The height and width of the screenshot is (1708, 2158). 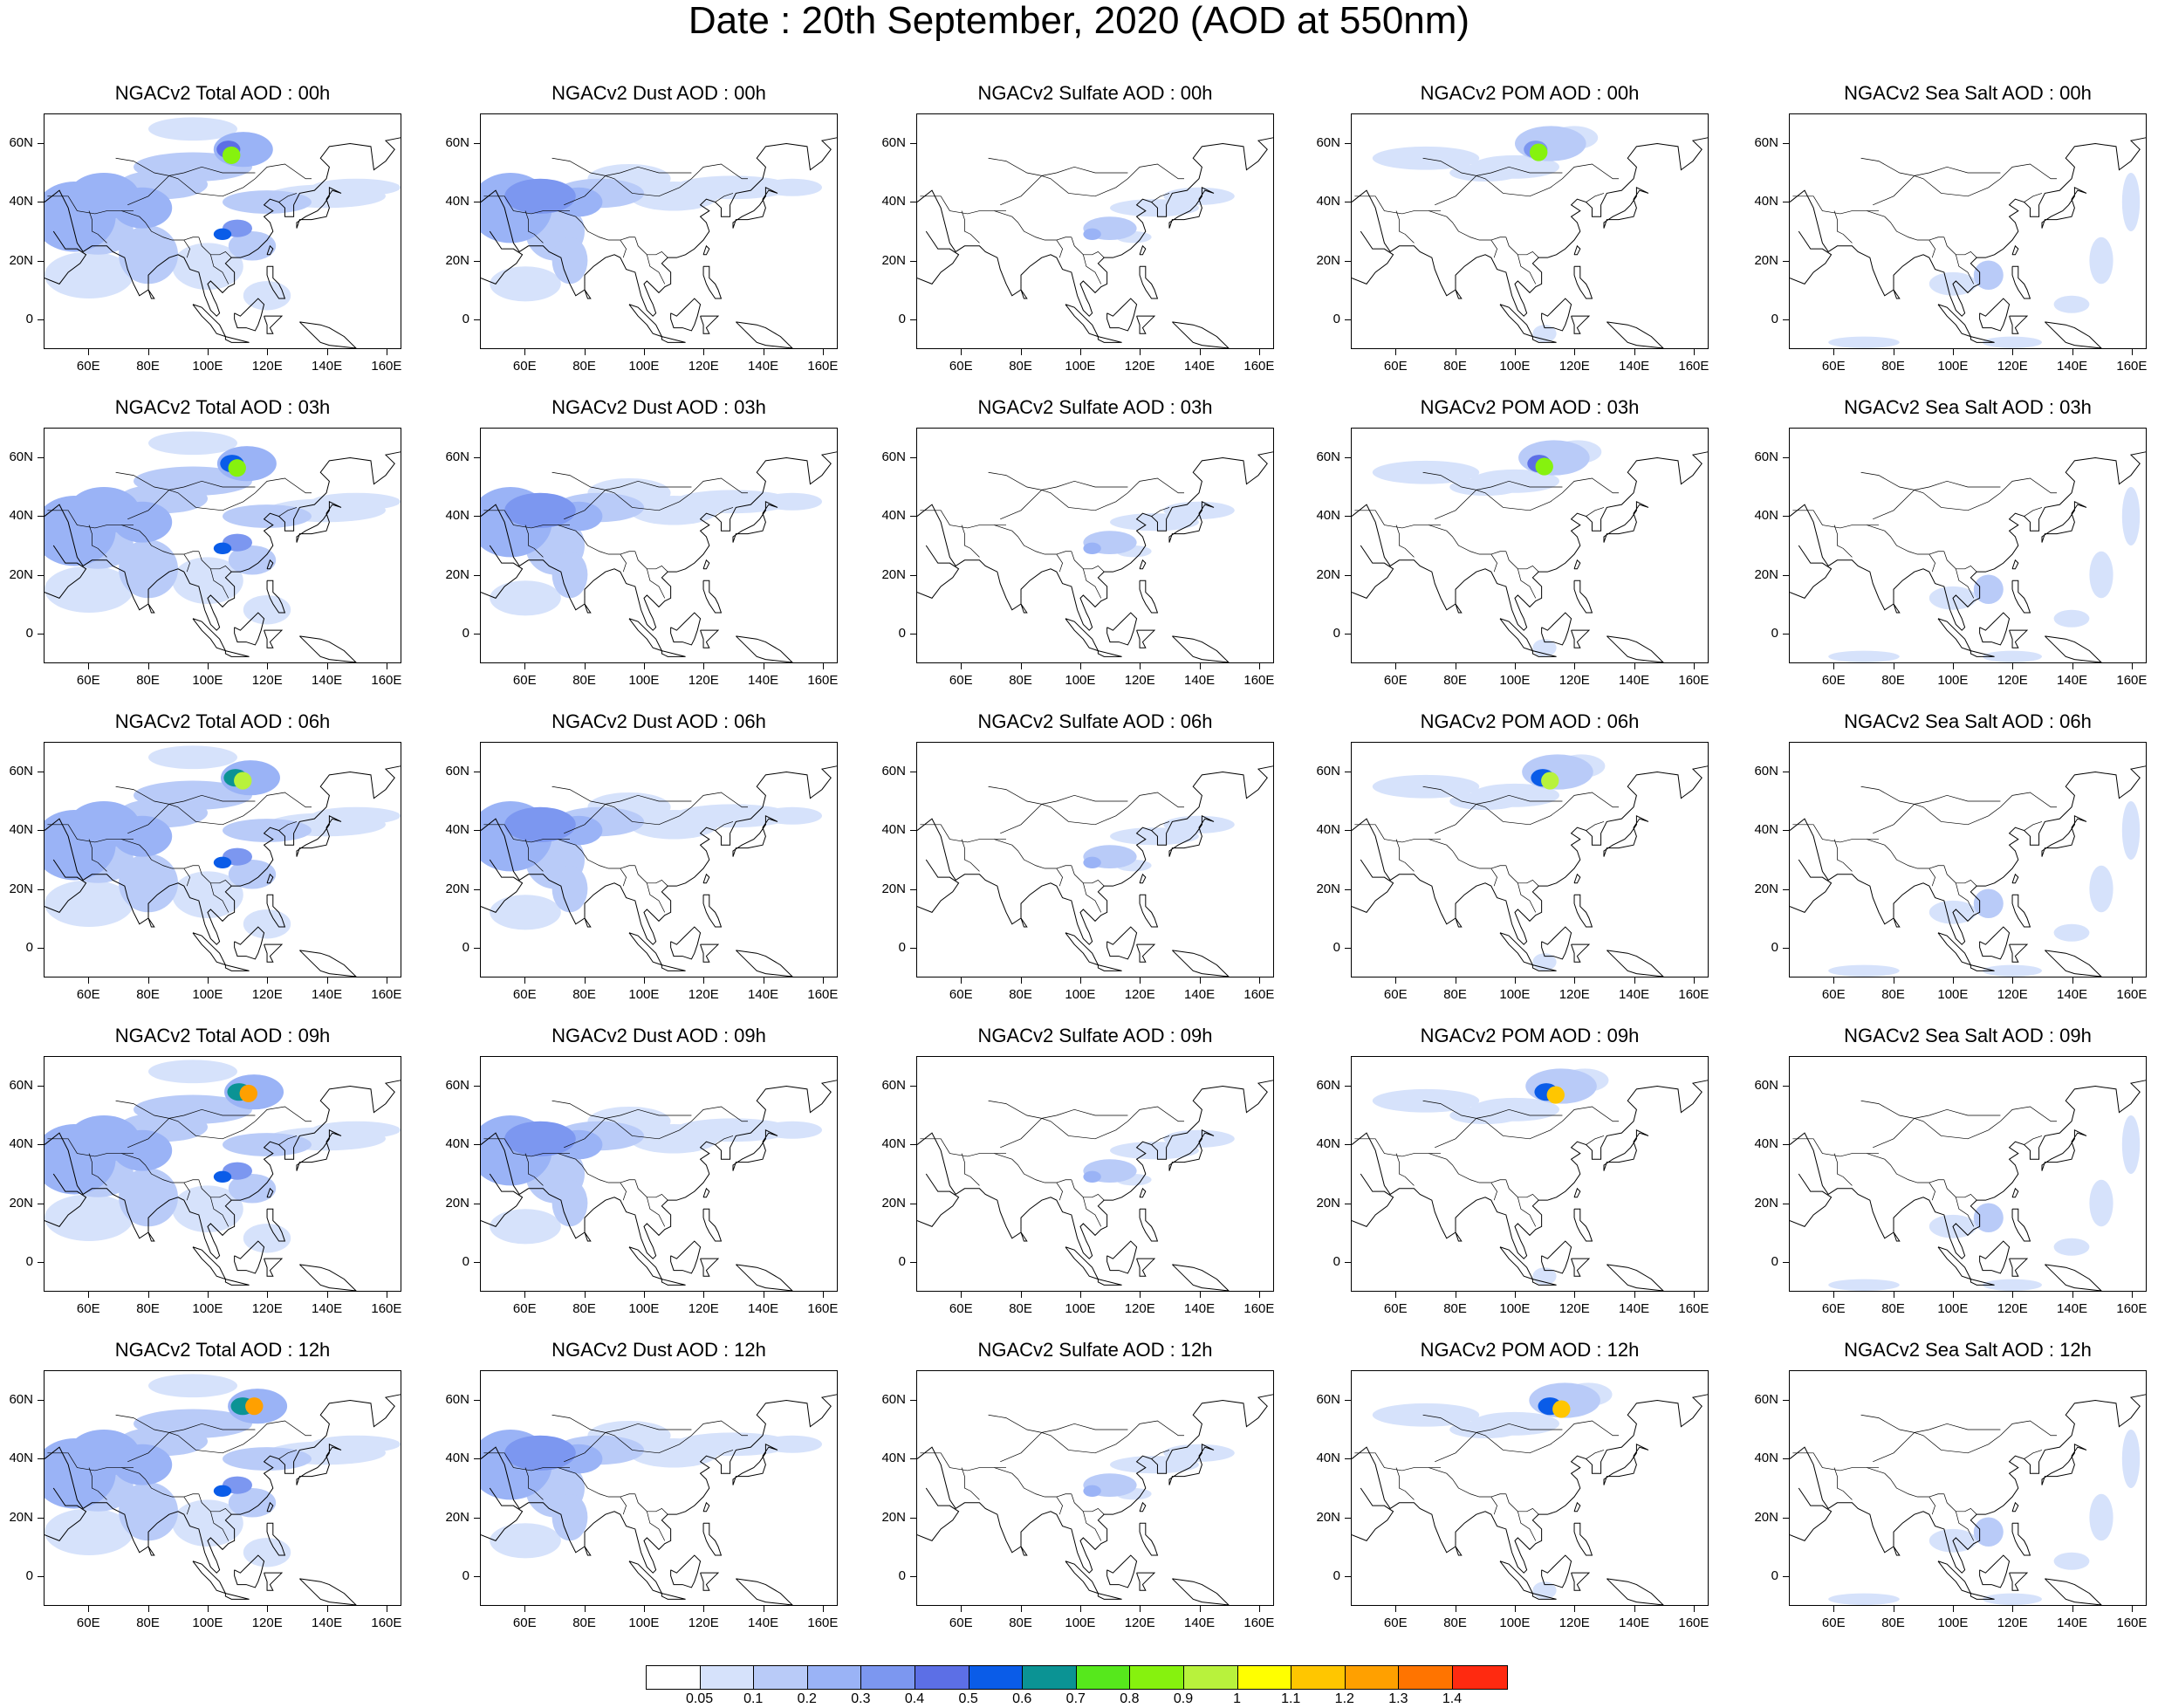 What do you see at coordinates (2132, 1622) in the screenshot?
I see `lon-tick-label: 160E` at bounding box center [2132, 1622].